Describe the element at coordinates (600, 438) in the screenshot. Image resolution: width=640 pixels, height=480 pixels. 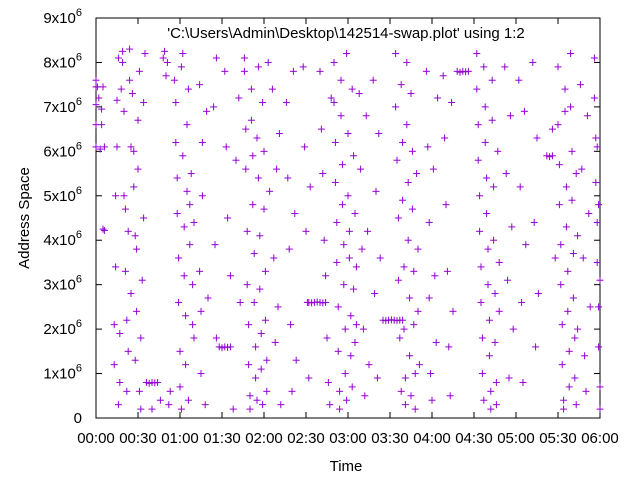
I see `x-tick-label: 06:00` at that location.